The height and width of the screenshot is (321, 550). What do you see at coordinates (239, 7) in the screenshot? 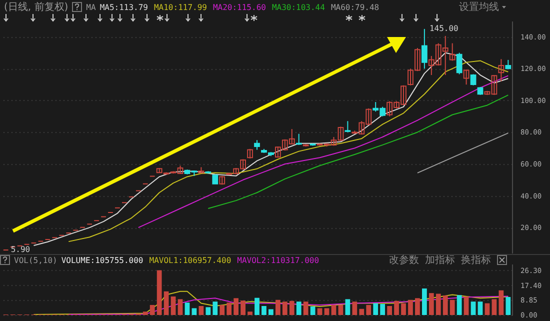
I see `text: MA20:115.60` at bounding box center [239, 7].